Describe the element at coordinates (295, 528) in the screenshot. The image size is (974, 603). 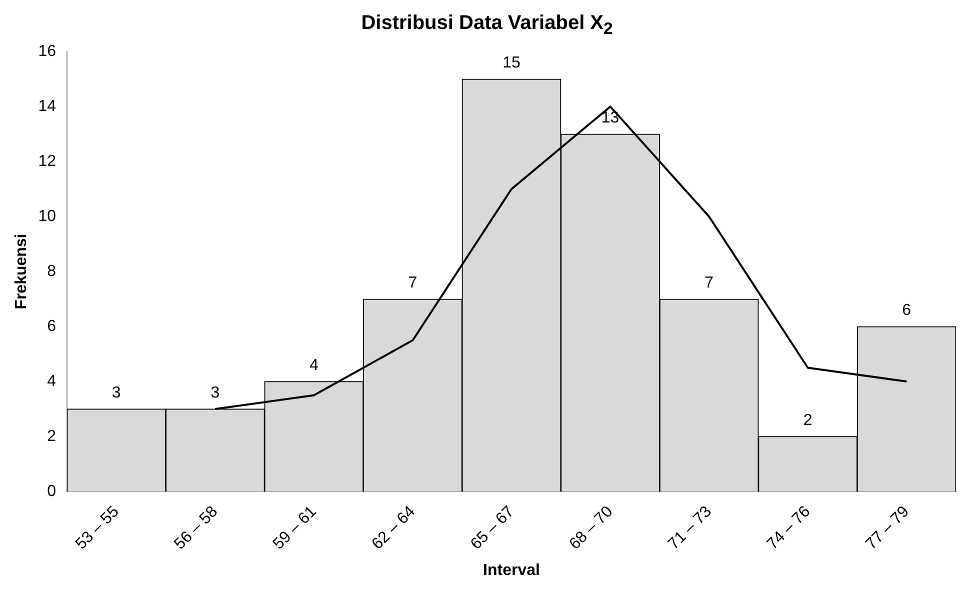
I see `x-tick-label: 59 – 61` at that location.